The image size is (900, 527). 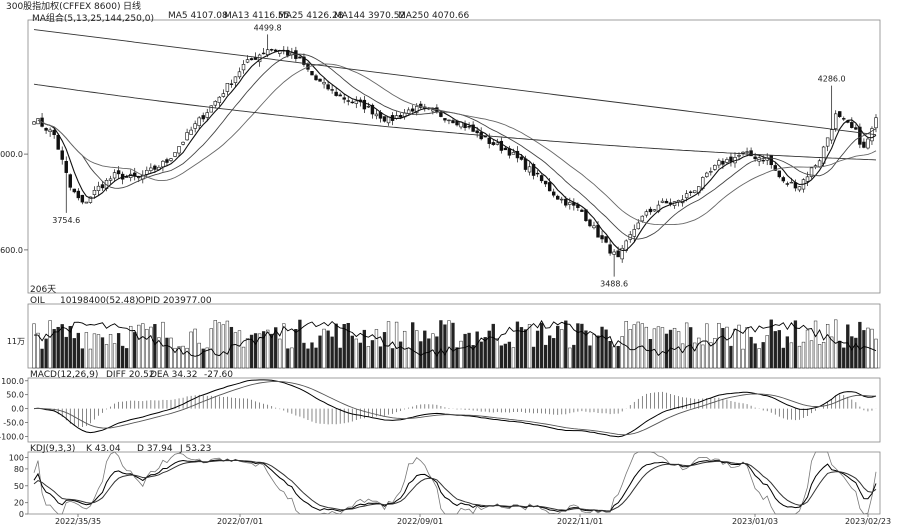 What do you see at coordinates (455, 485) in the screenshot?
I see `kdj-d-line` at bounding box center [455, 485].